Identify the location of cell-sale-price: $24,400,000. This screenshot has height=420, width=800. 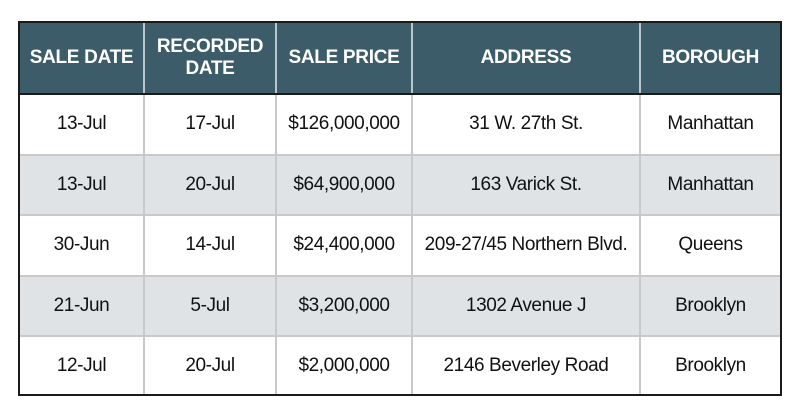
(344, 246).